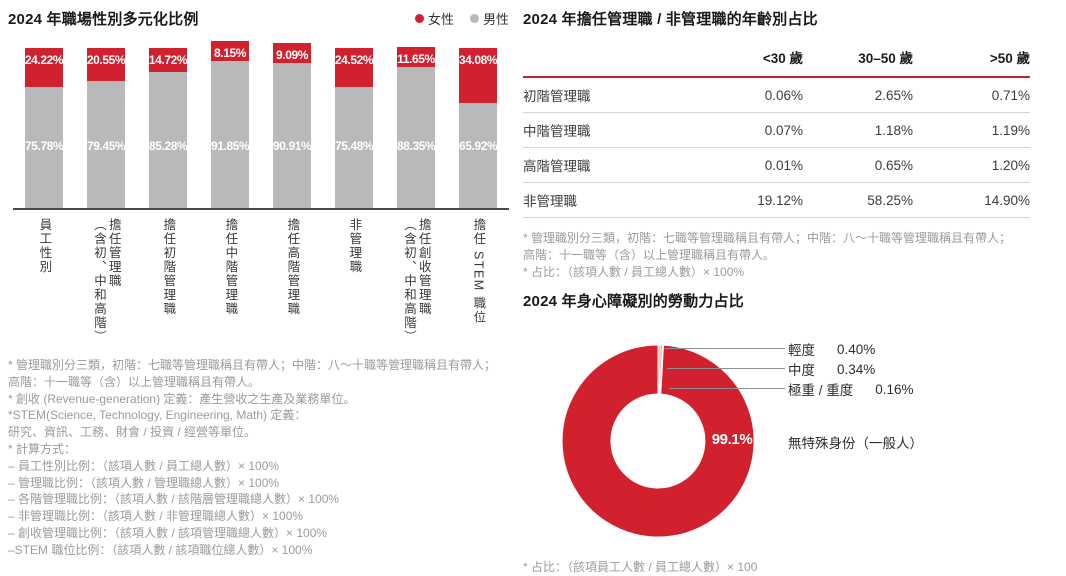 This screenshot has width=1066, height=576. What do you see at coordinates (478, 60) in the screenshot?
I see `female-value-label: 34.08%` at bounding box center [478, 60].